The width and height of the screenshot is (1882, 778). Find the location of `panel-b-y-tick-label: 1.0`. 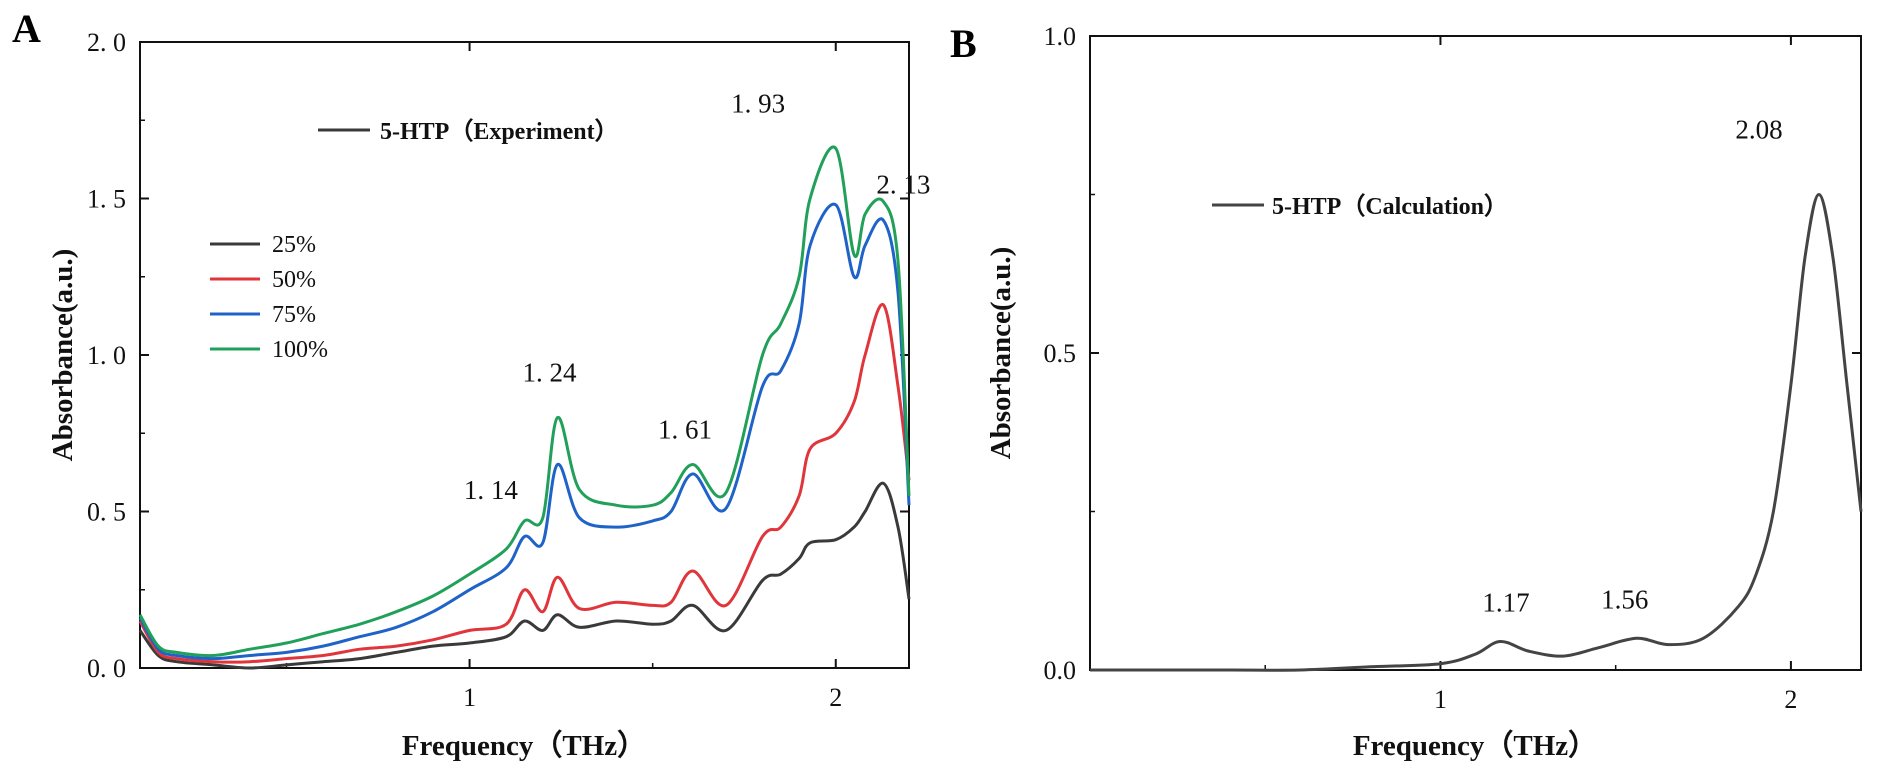

panel-b-y-tick-label: 1.0 is located at coordinates (1060, 36).